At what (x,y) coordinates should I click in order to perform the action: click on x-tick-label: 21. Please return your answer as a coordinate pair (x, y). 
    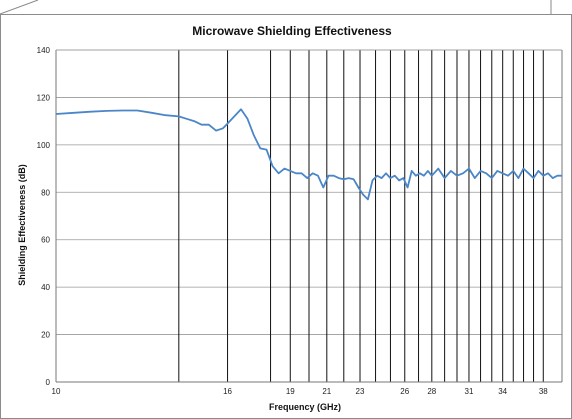
    Looking at the image, I should click on (326, 391).